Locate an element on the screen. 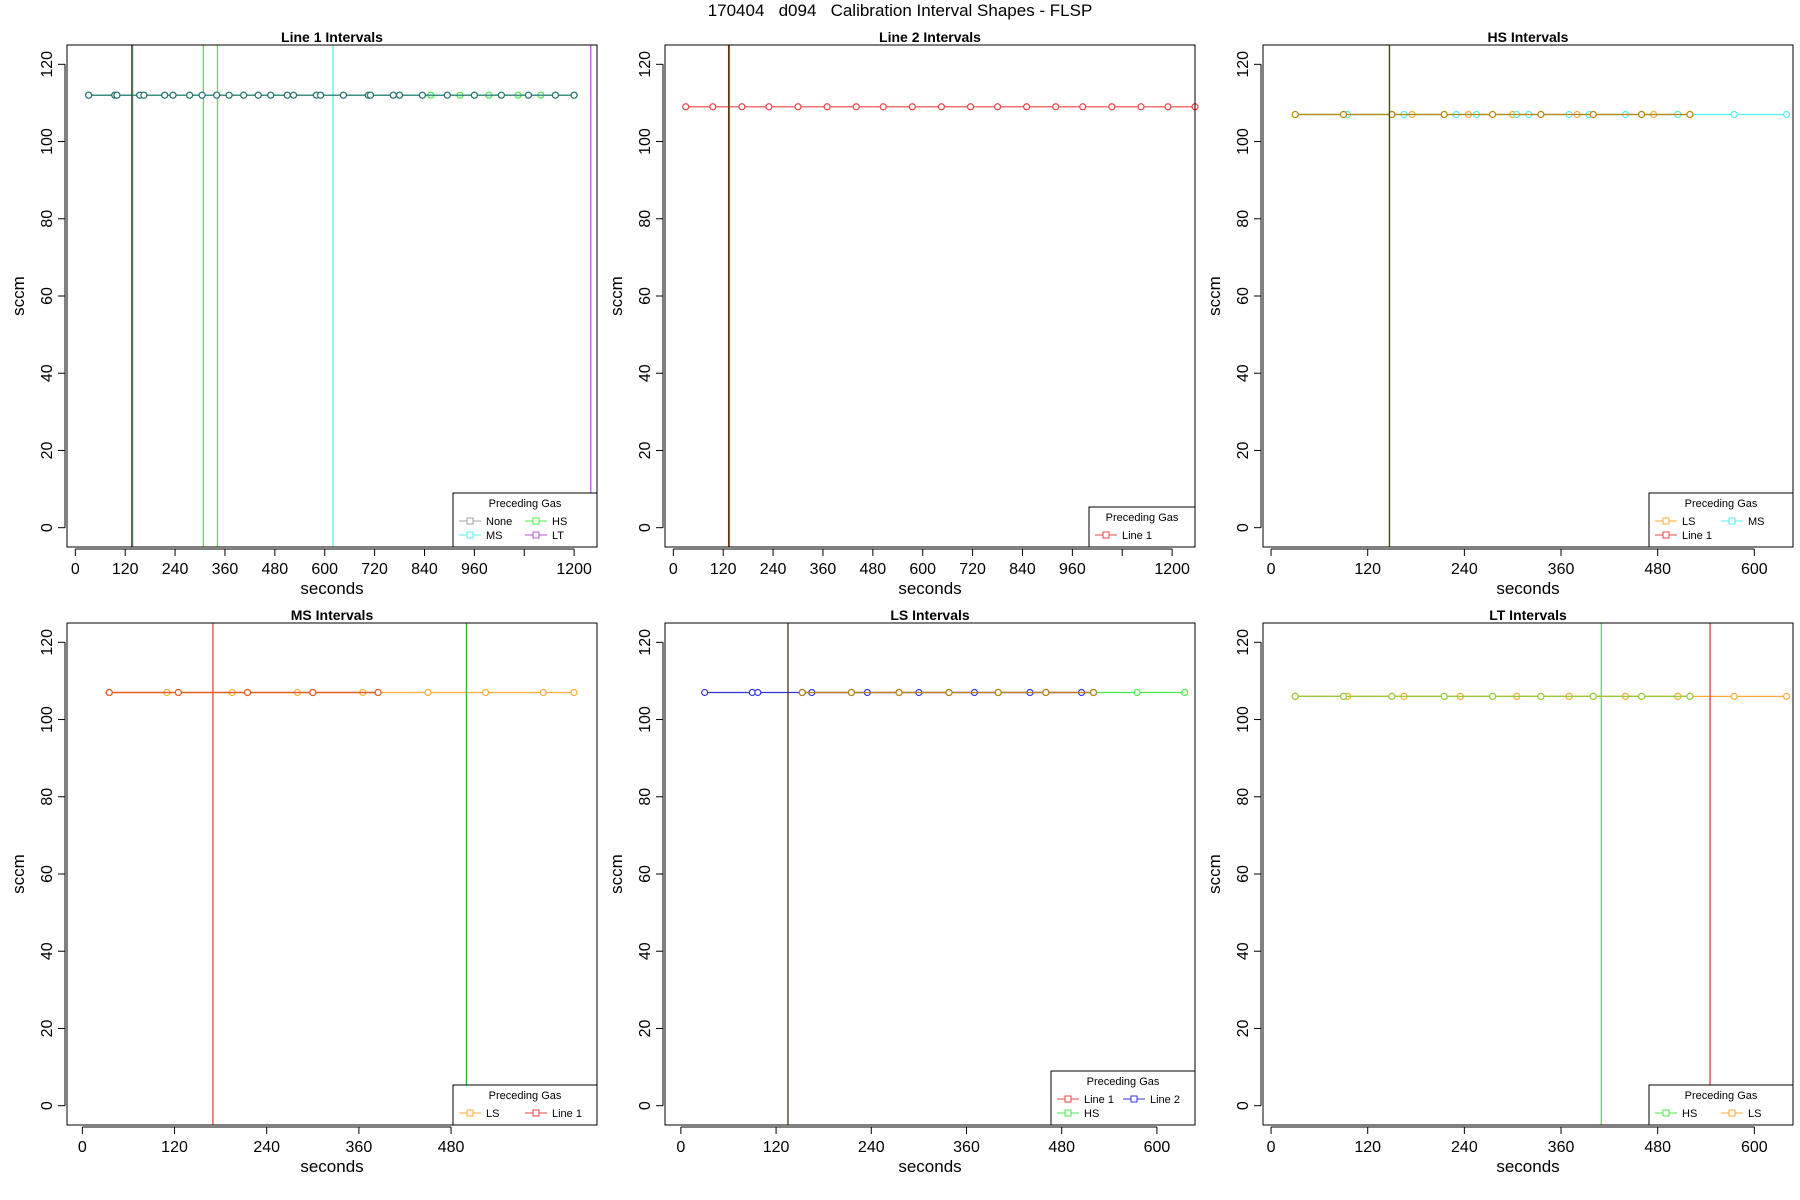  legend: Preceding Gas Line 1 Line 2 HS is located at coordinates (1123, 1098).